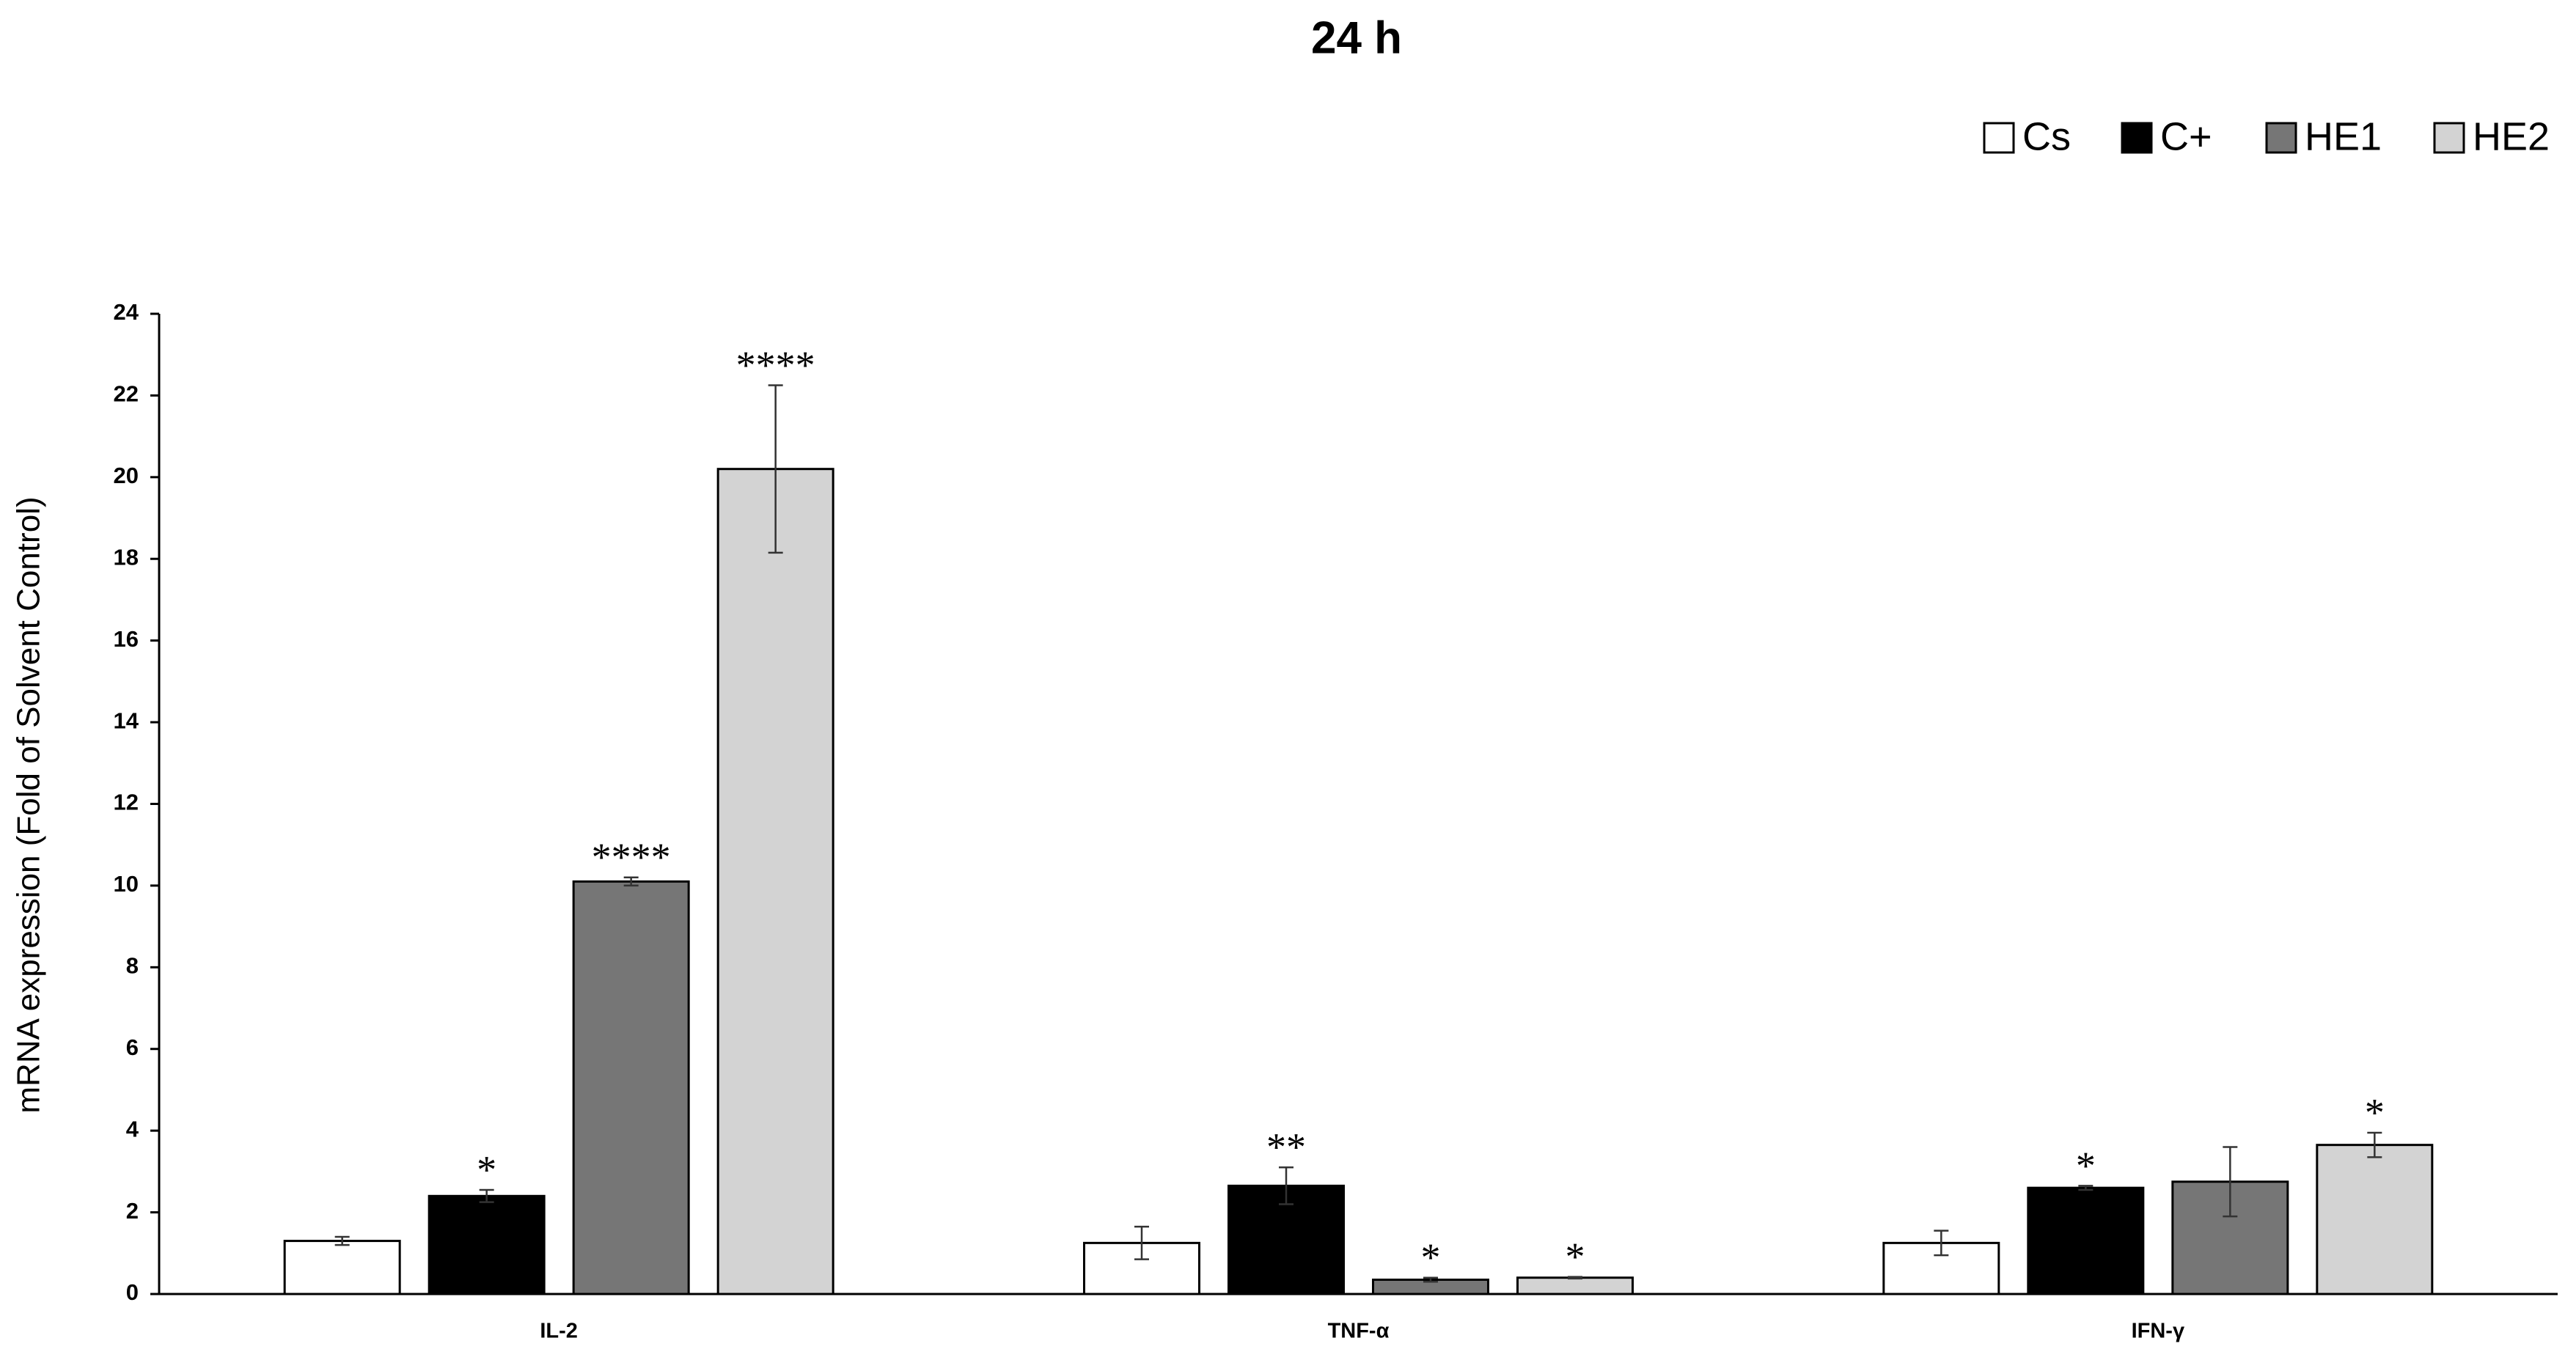  What do you see at coordinates (127, 884) in the screenshot?
I see `y-tick-label: 10` at bounding box center [127, 884].